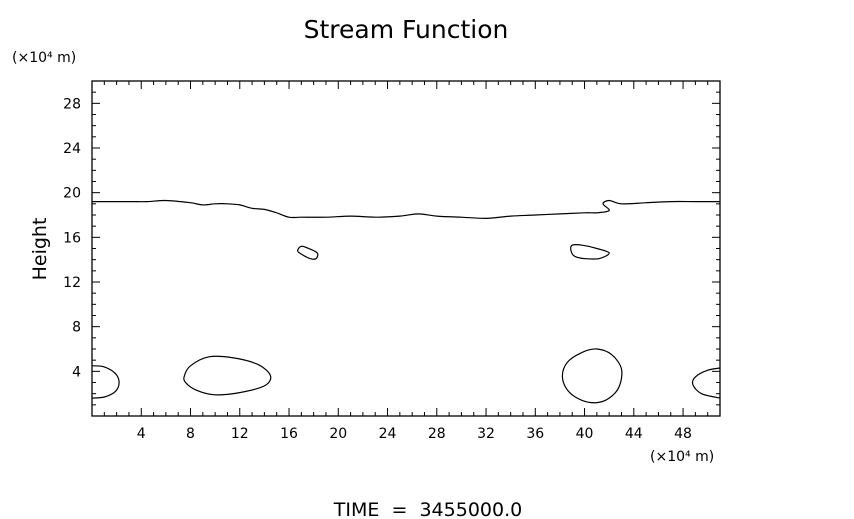 The width and height of the screenshot is (854, 519). What do you see at coordinates (486, 434) in the screenshot?
I see `x-tick-label: 32` at bounding box center [486, 434].